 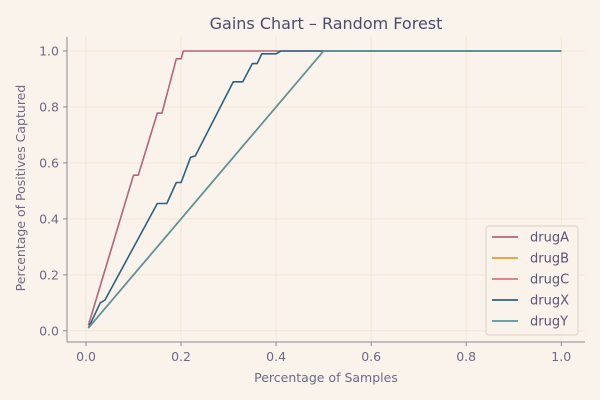 I want to click on y-tick-label-5: 1.0, so click(x=49, y=50).